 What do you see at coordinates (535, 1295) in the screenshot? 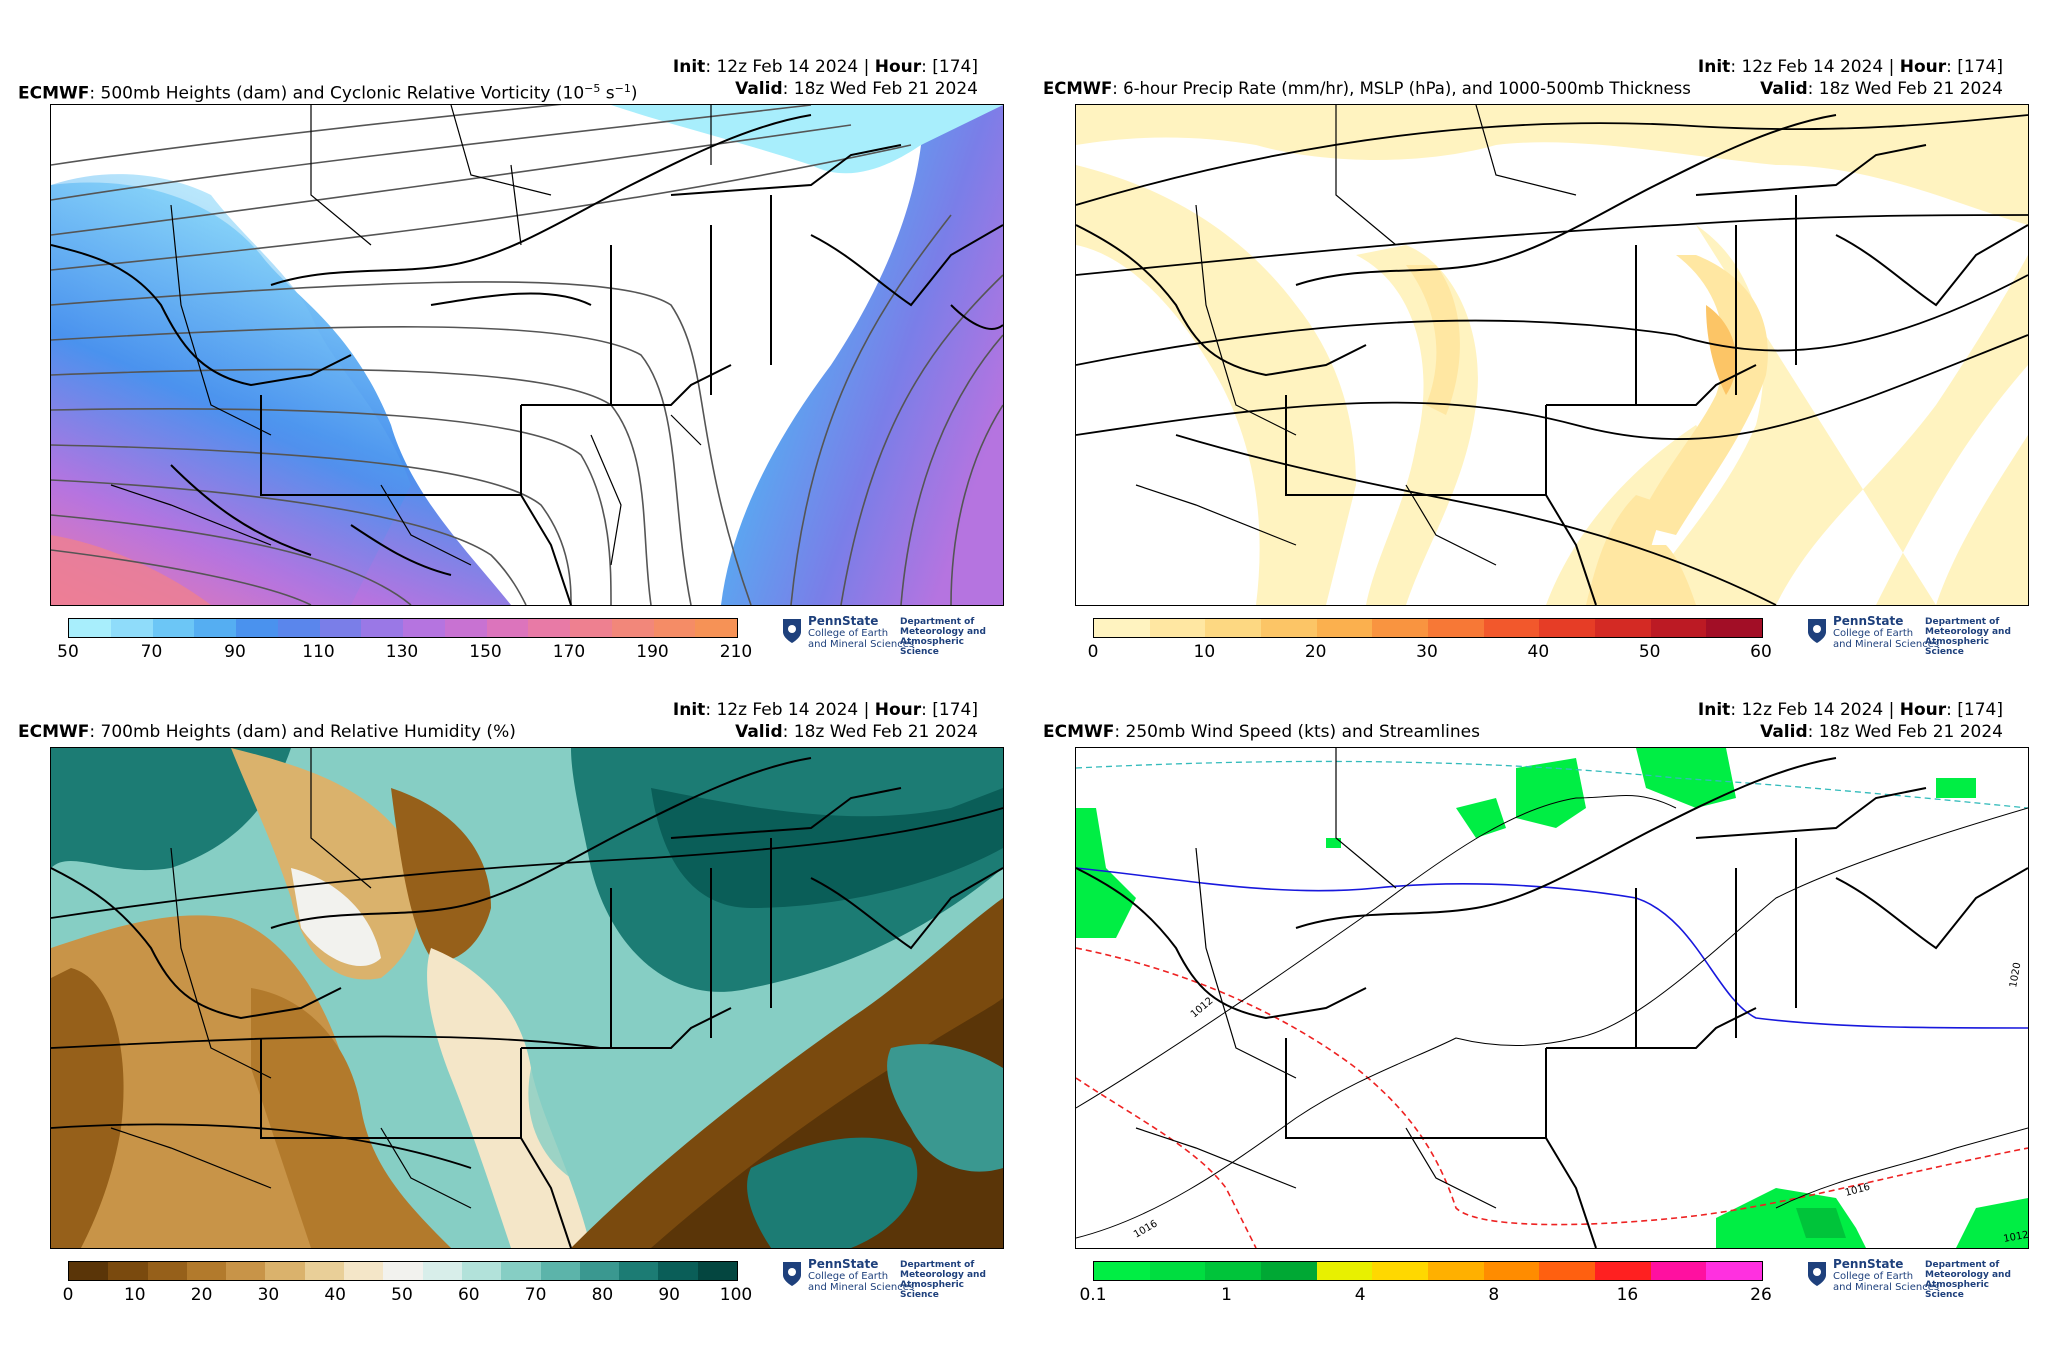
I see `colorbar-tick-label: 70` at bounding box center [535, 1295].